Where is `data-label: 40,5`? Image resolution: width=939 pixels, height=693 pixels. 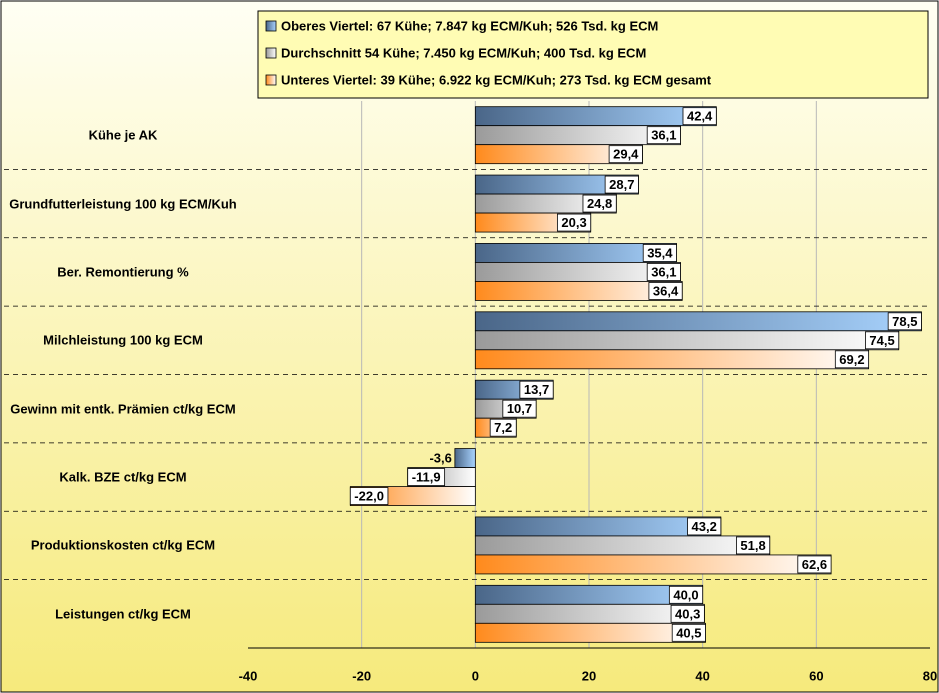
data-label: 40,5 is located at coordinates (688, 632).